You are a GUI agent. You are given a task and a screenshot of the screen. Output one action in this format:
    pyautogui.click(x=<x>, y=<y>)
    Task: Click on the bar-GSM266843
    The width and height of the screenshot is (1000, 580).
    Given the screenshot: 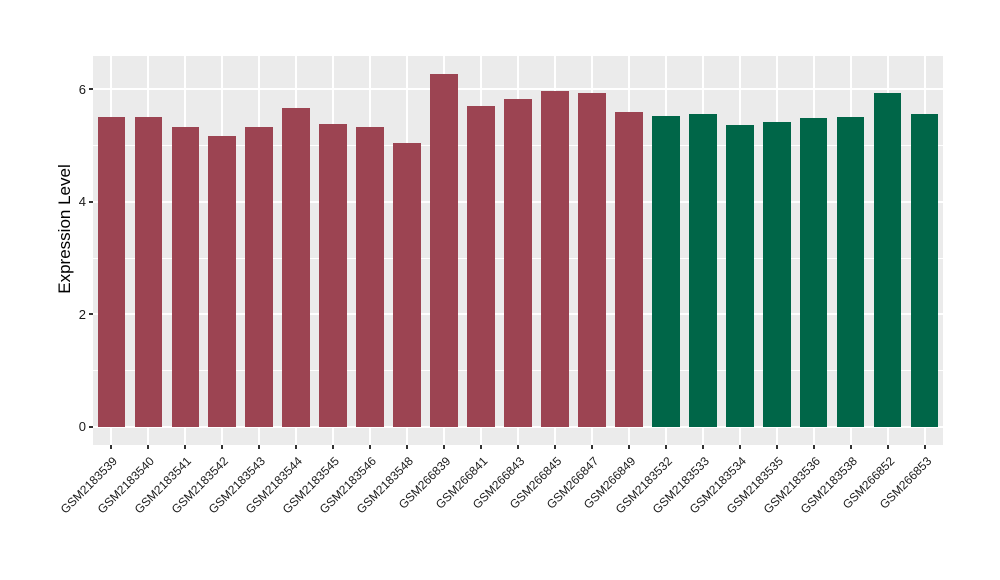 What is the action you would take?
    pyautogui.click(x=518, y=262)
    